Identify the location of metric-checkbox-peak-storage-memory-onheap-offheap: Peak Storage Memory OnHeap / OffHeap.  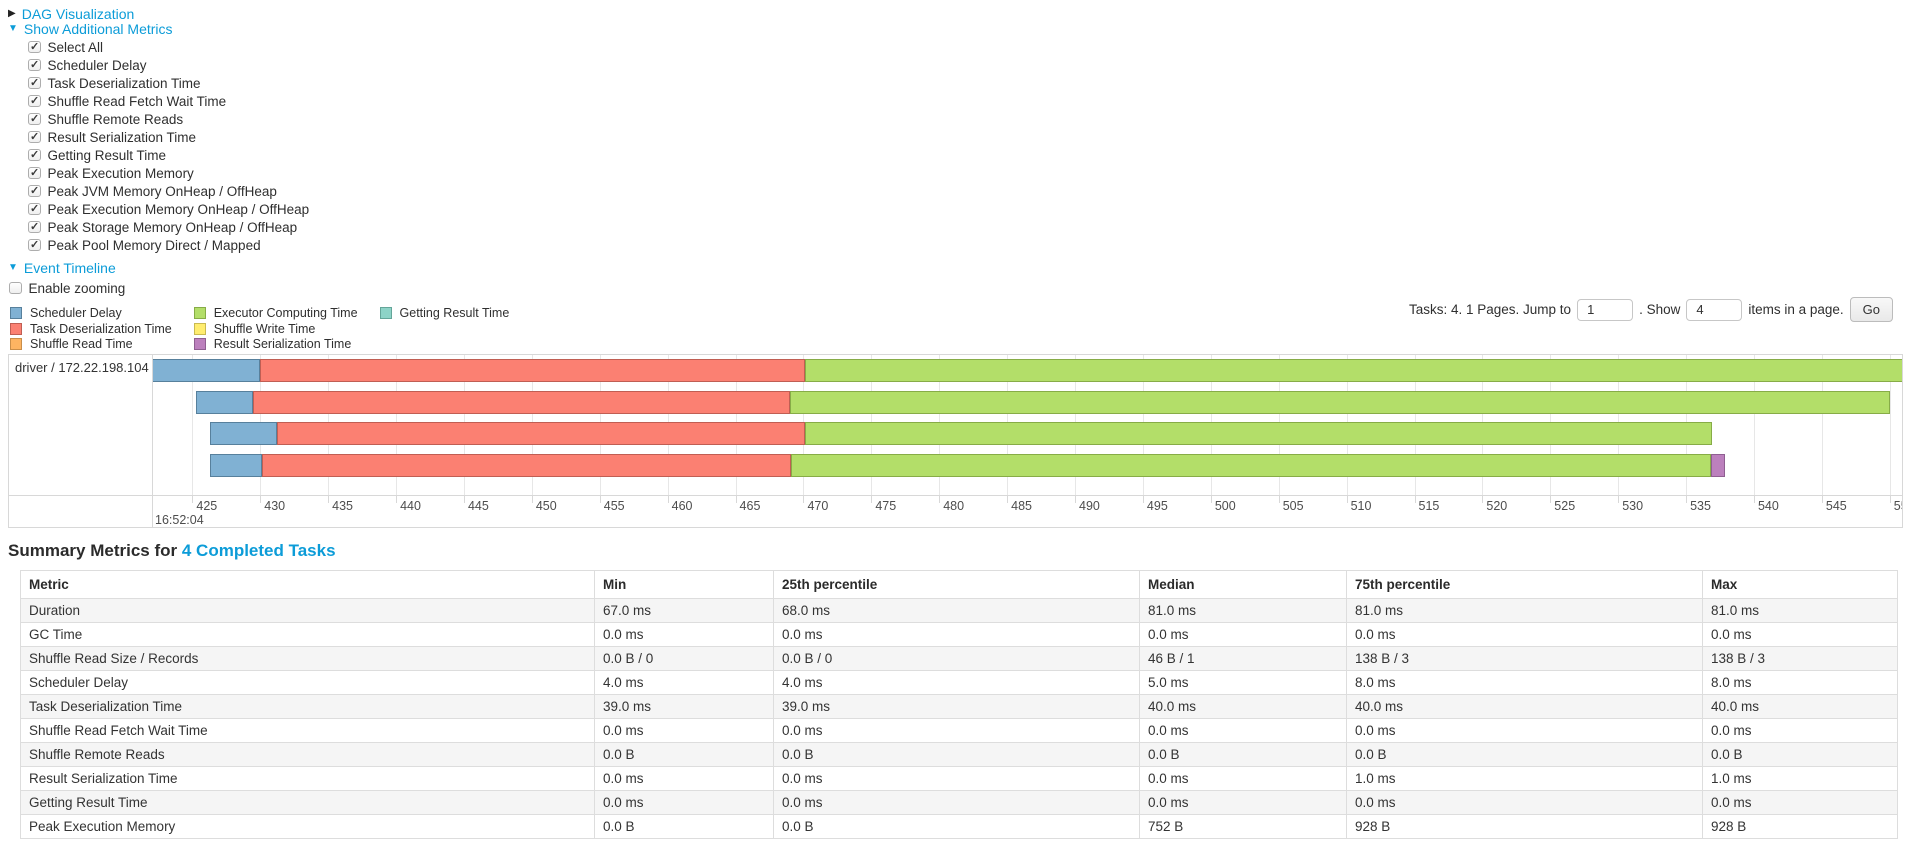
(168, 227).